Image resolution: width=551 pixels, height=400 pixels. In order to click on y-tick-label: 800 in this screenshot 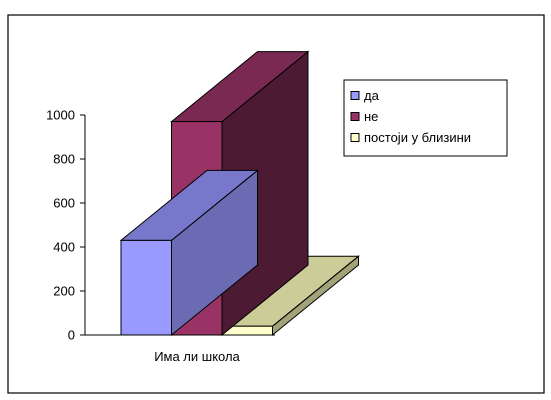, I will do `click(64, 159)`.